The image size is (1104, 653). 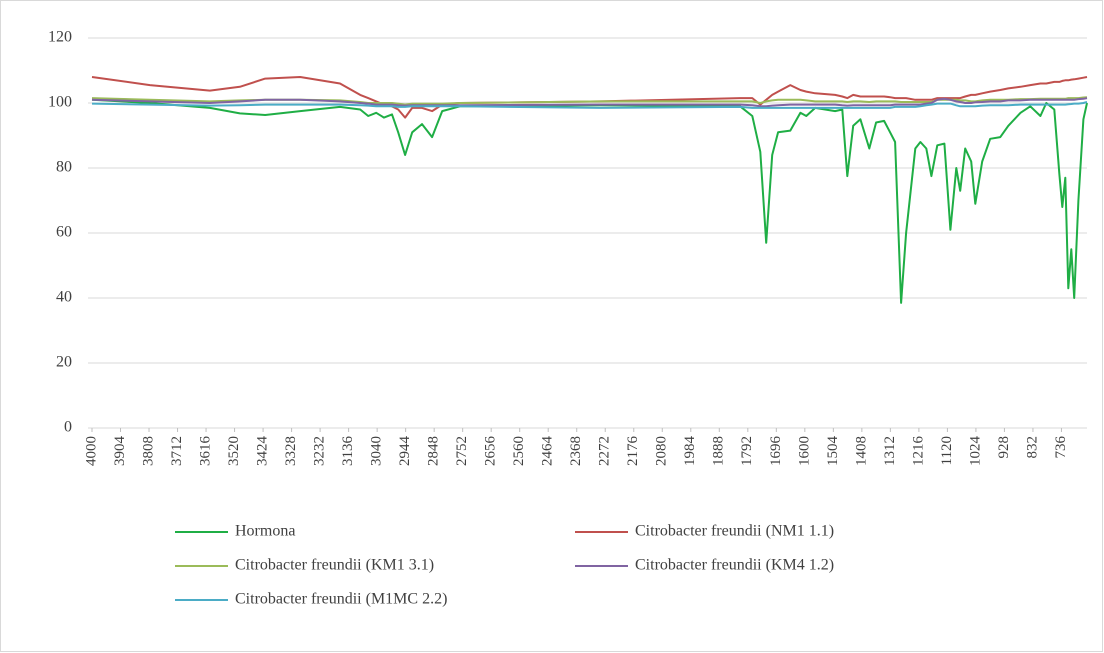 What do you see at coordinates (734, 531) in the screenshot?
I see `legend-label: Citrobacter freundii (NM1 1.1)` at bounding box center [734, 531].